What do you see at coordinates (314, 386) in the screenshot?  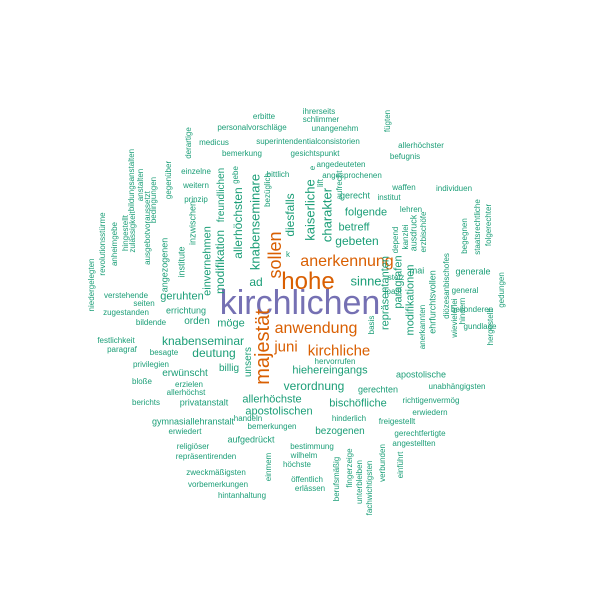 I see `word: verordnung` at bounding box center [314, 386].